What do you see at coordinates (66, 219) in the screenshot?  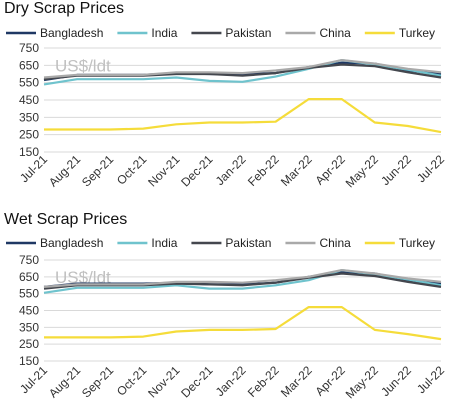 I see `chart-title: Wet Scrap Prices` at bounding box center [66, 219].